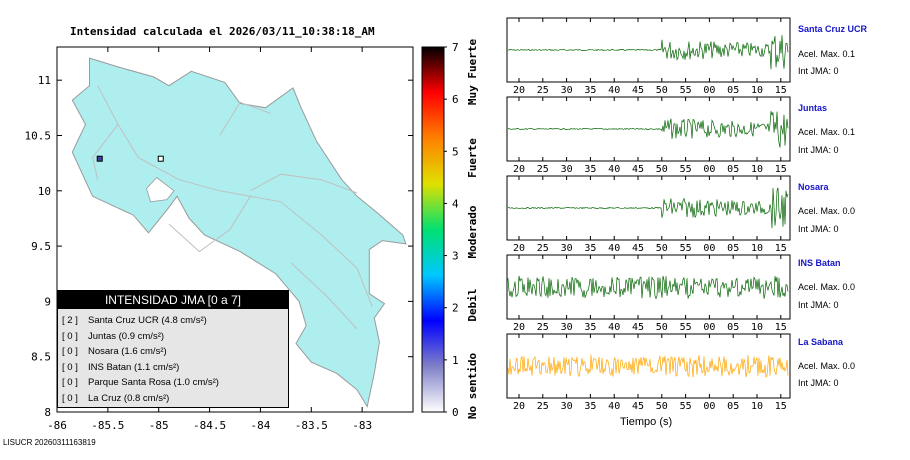  What do you see at coordinates (455, 47) in the screenshot?
I see `colorbar-tick-label: 7` at bounding box center [455, 47].